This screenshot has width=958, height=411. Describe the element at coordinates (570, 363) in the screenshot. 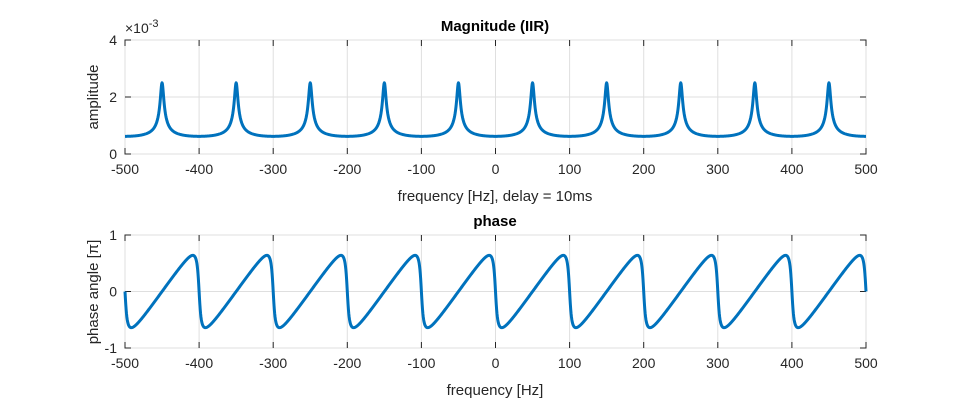

I see `phase-x-tick-label: 100` at that location.